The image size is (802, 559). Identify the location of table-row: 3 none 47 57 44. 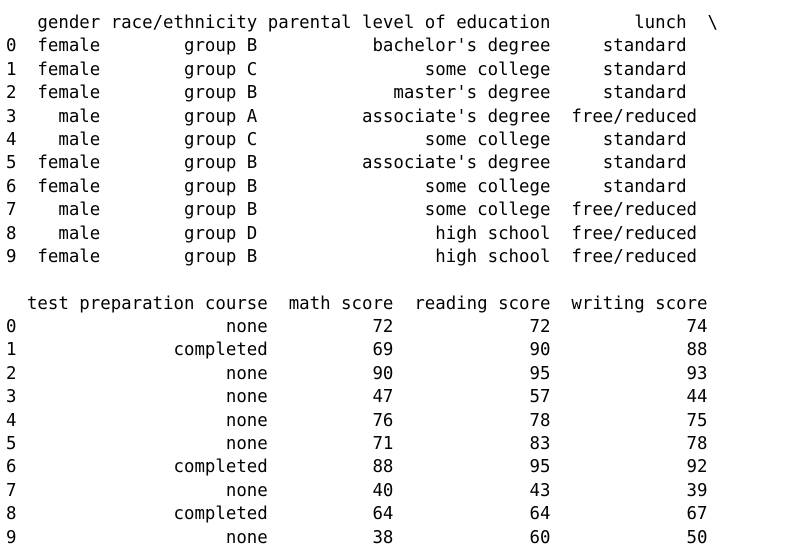
(357, 397).